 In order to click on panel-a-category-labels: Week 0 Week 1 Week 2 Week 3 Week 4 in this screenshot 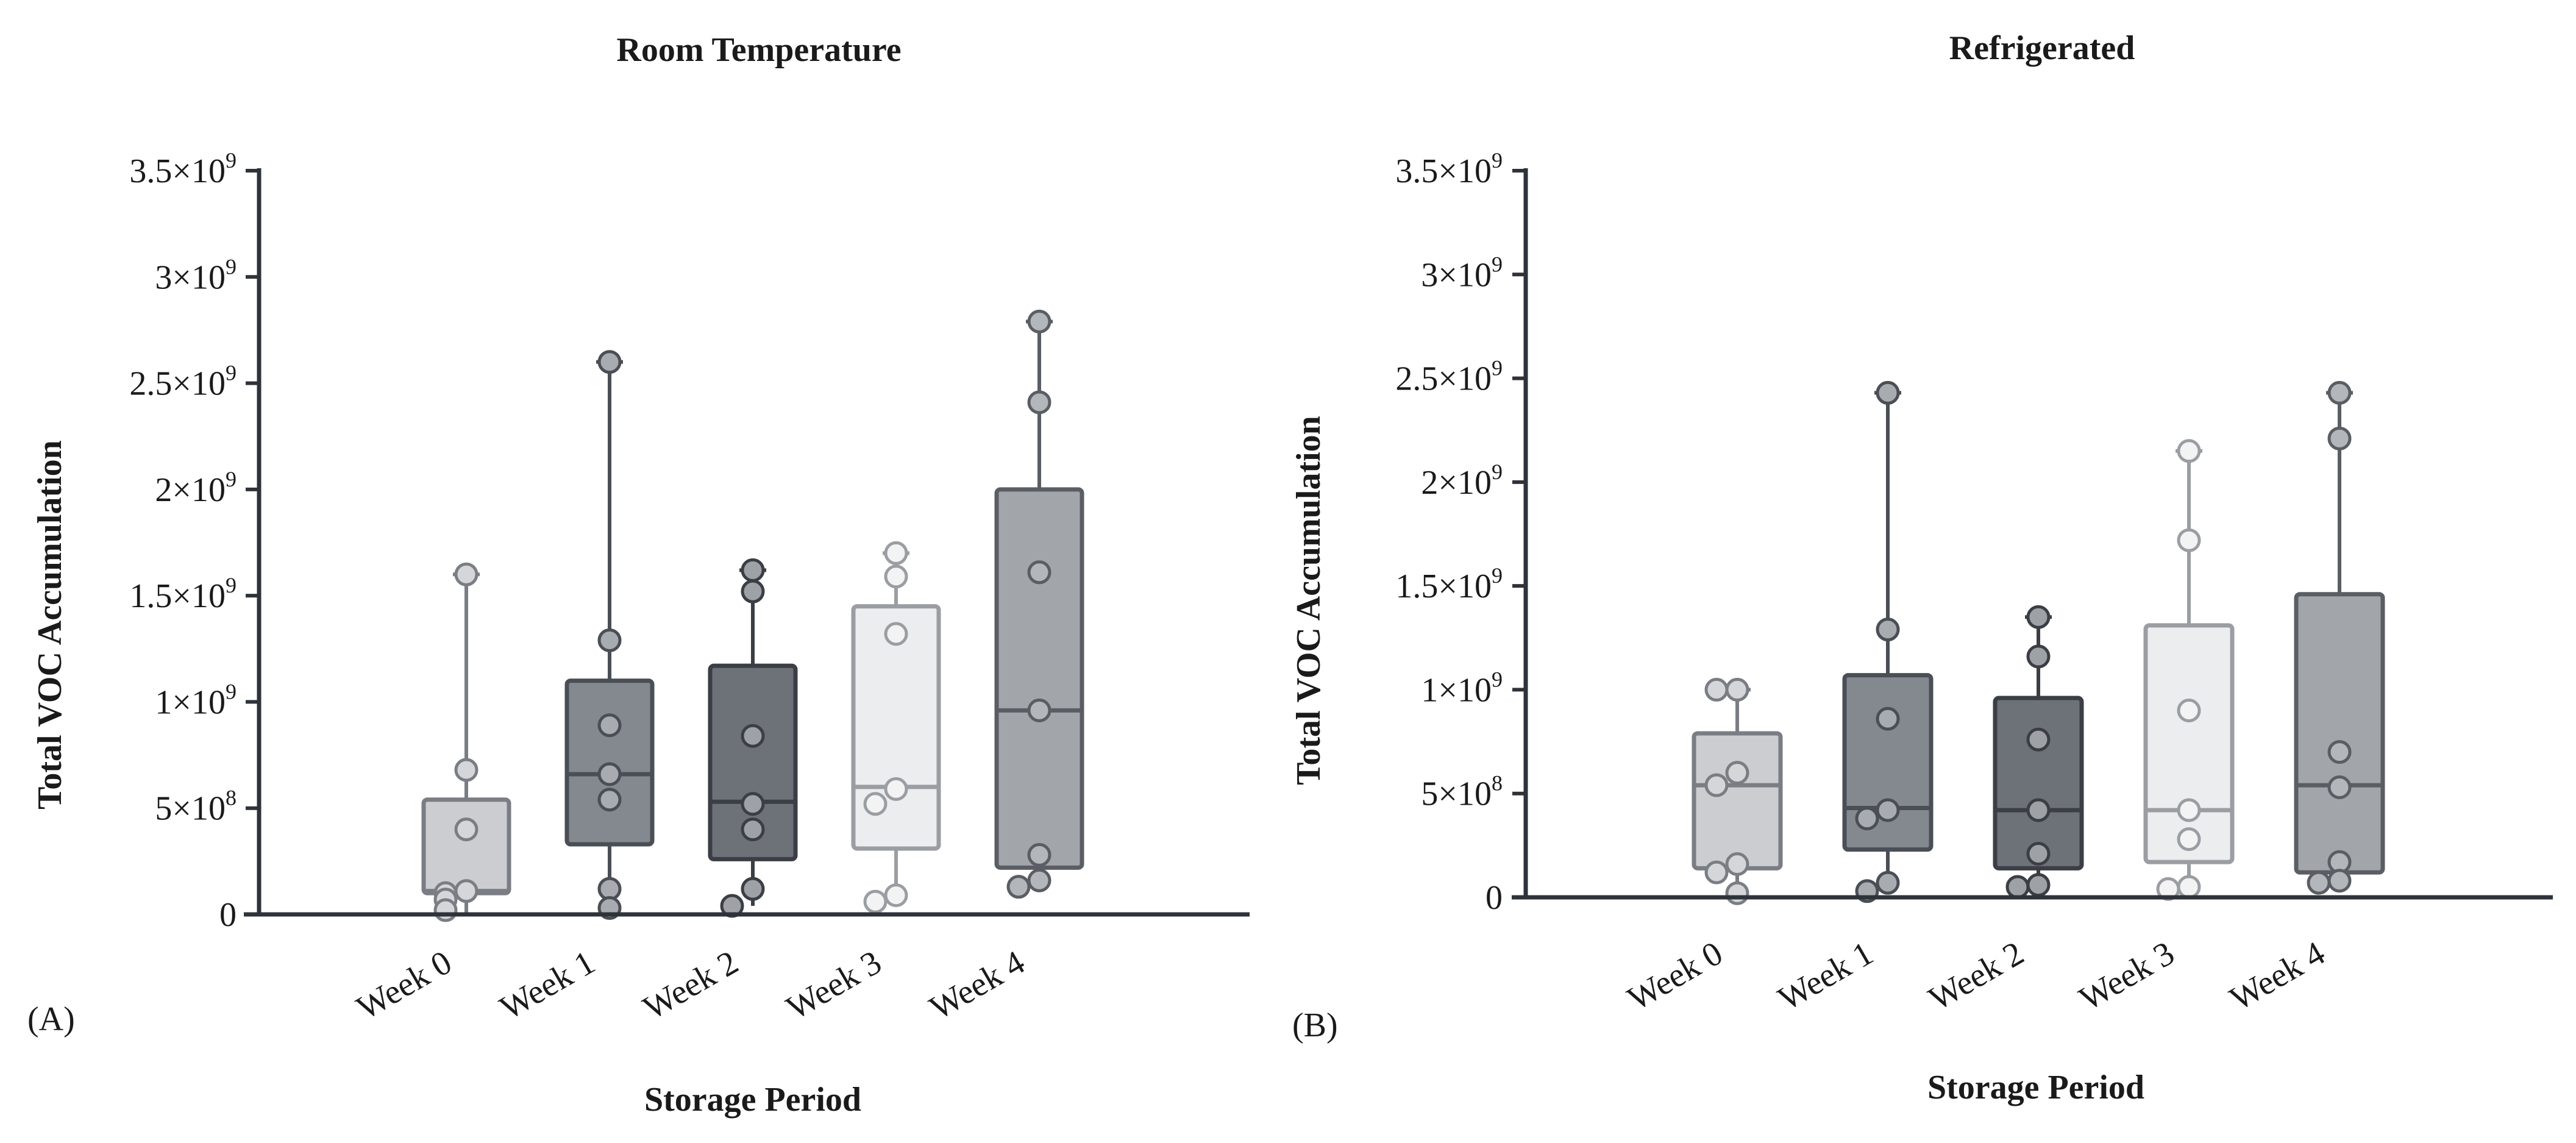, I will do `click(690, 986)`.